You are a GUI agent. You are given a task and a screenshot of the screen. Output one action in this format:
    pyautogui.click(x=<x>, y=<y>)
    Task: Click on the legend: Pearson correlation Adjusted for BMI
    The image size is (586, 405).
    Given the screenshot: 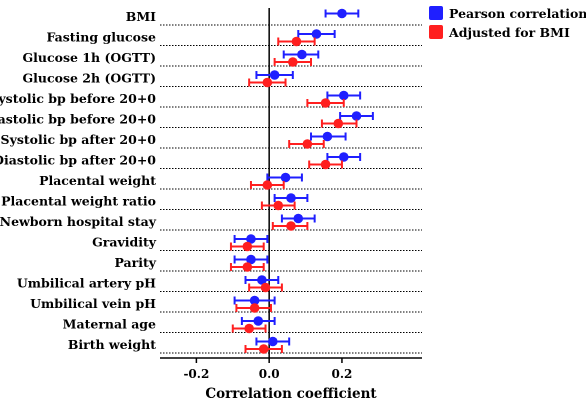 What is the action you would take?
    pyautogui.click(x=507, y=23)
    